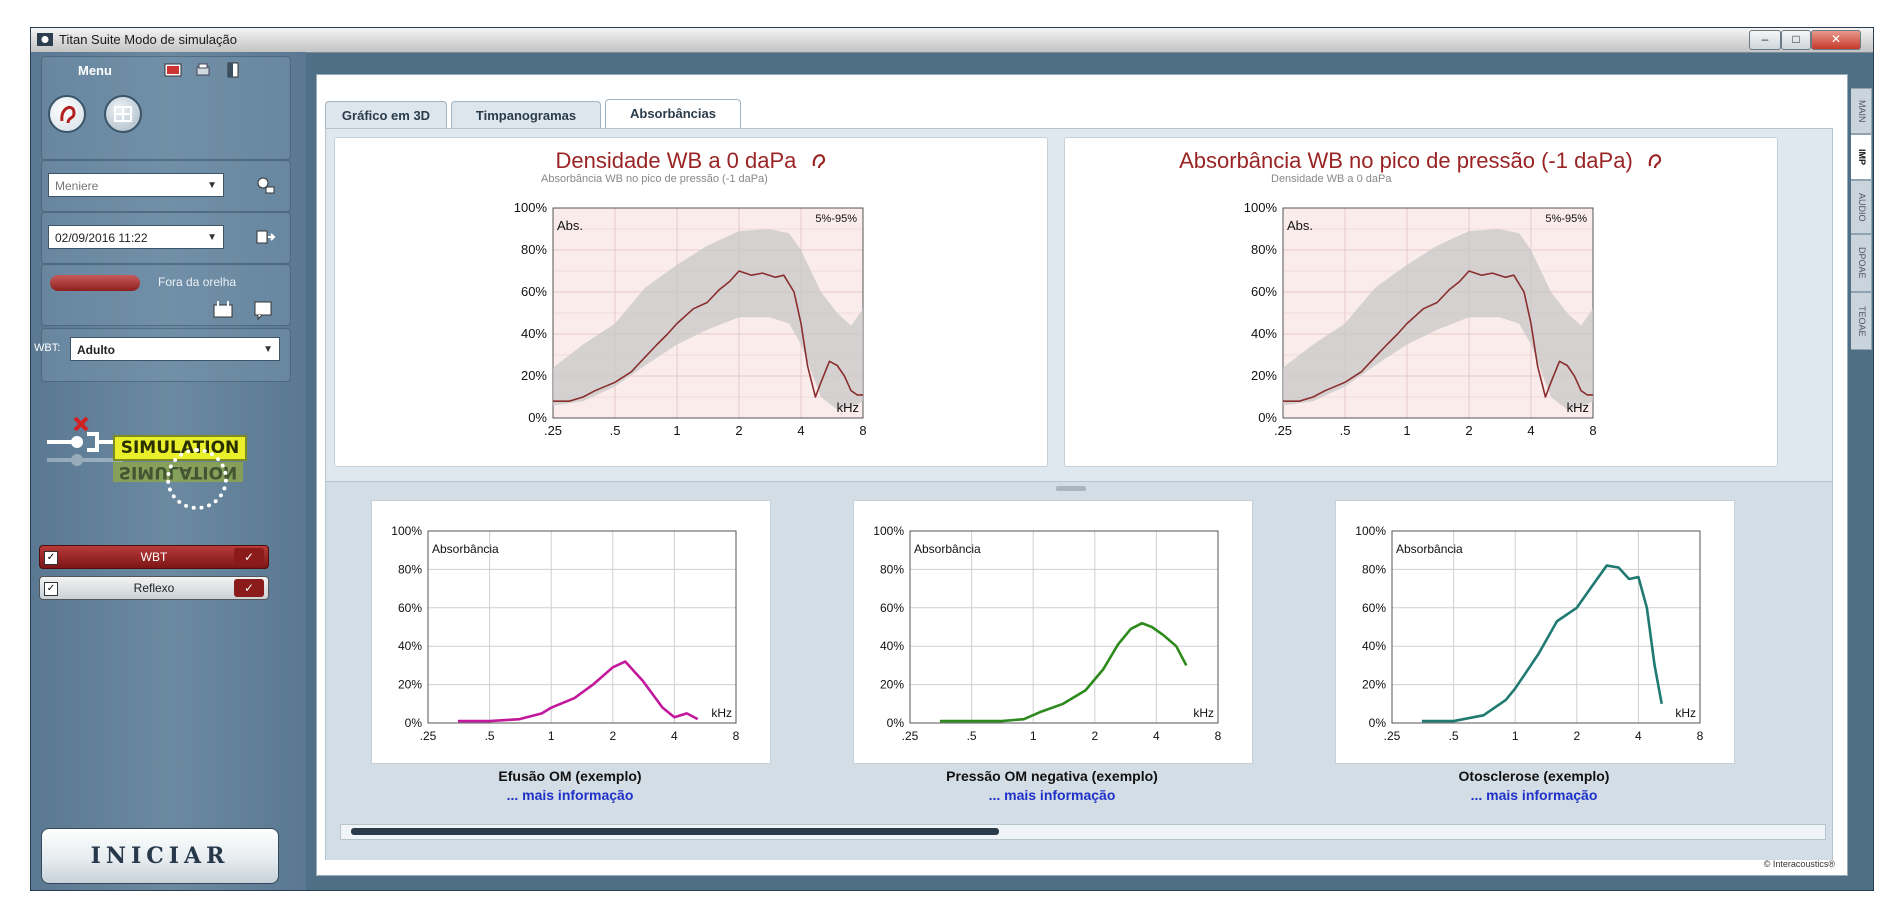  Describe the element at coordinates (136, 185) in the screenshot. I see `protocol-select: Meniere ▼` at that location.